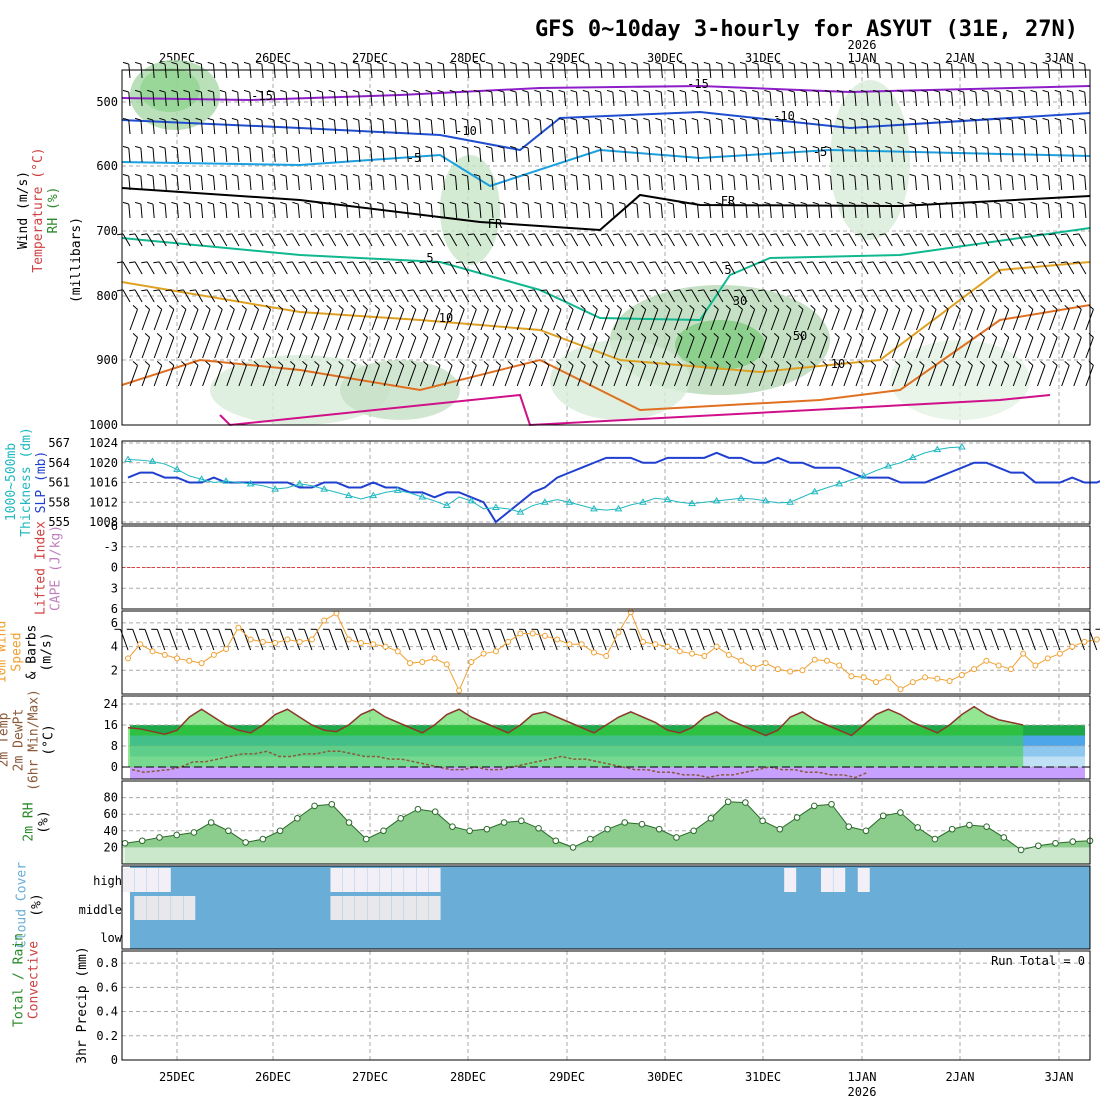 The width and height of the screenshot is (1100, 1100). Describe the element at coordinates (37, 904) in the screenshot. I see `panel-label: (%)` at that location.